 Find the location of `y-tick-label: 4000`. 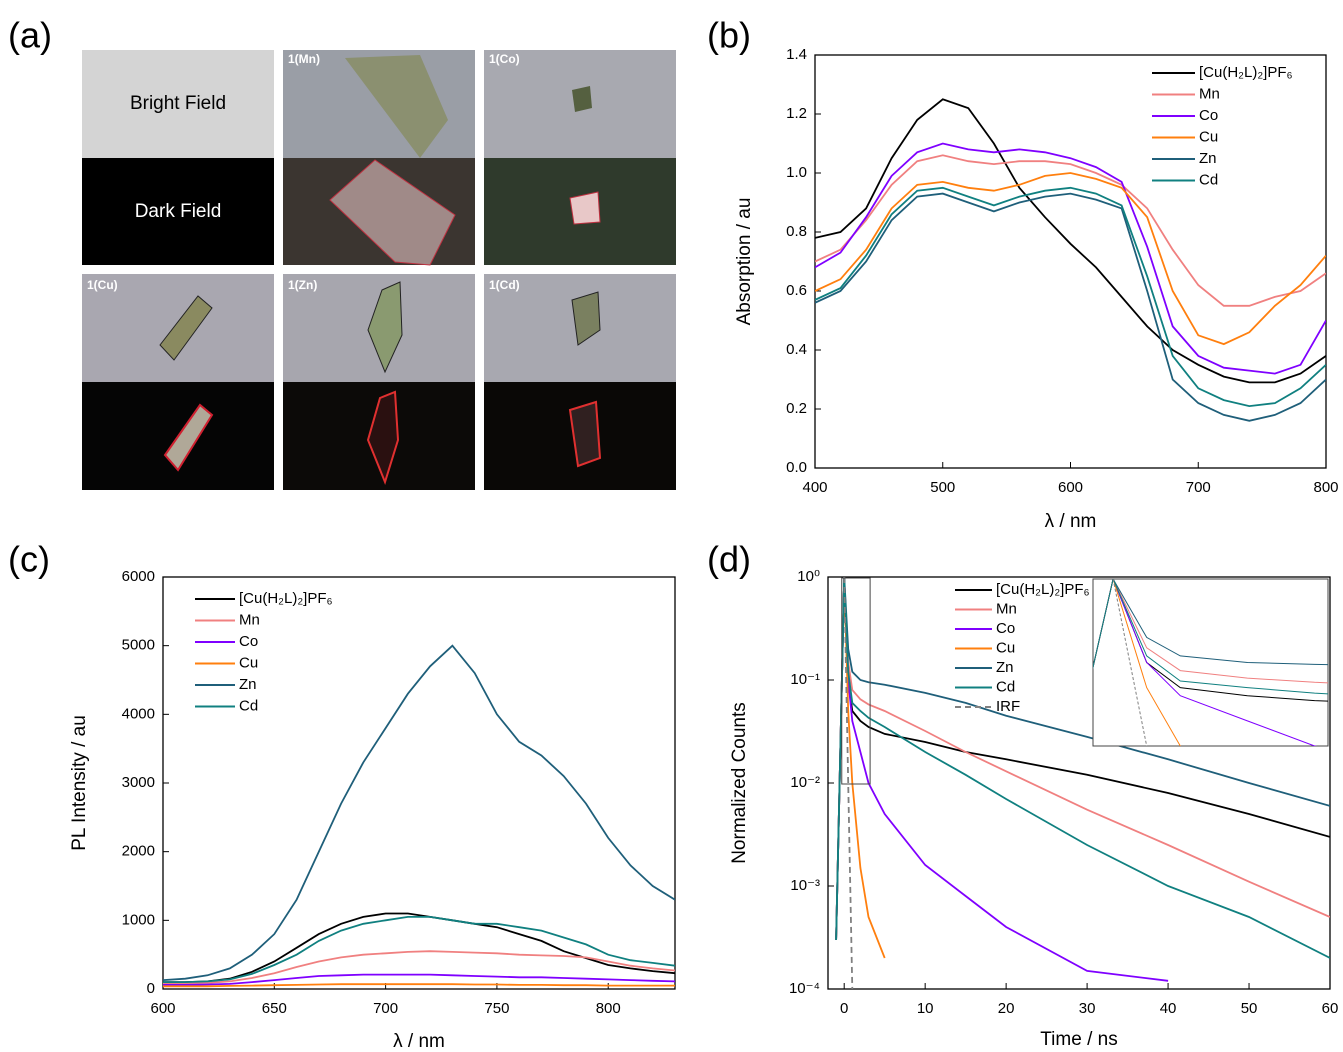

y-tick-label: 4000 is located at coordinates (138, 713).